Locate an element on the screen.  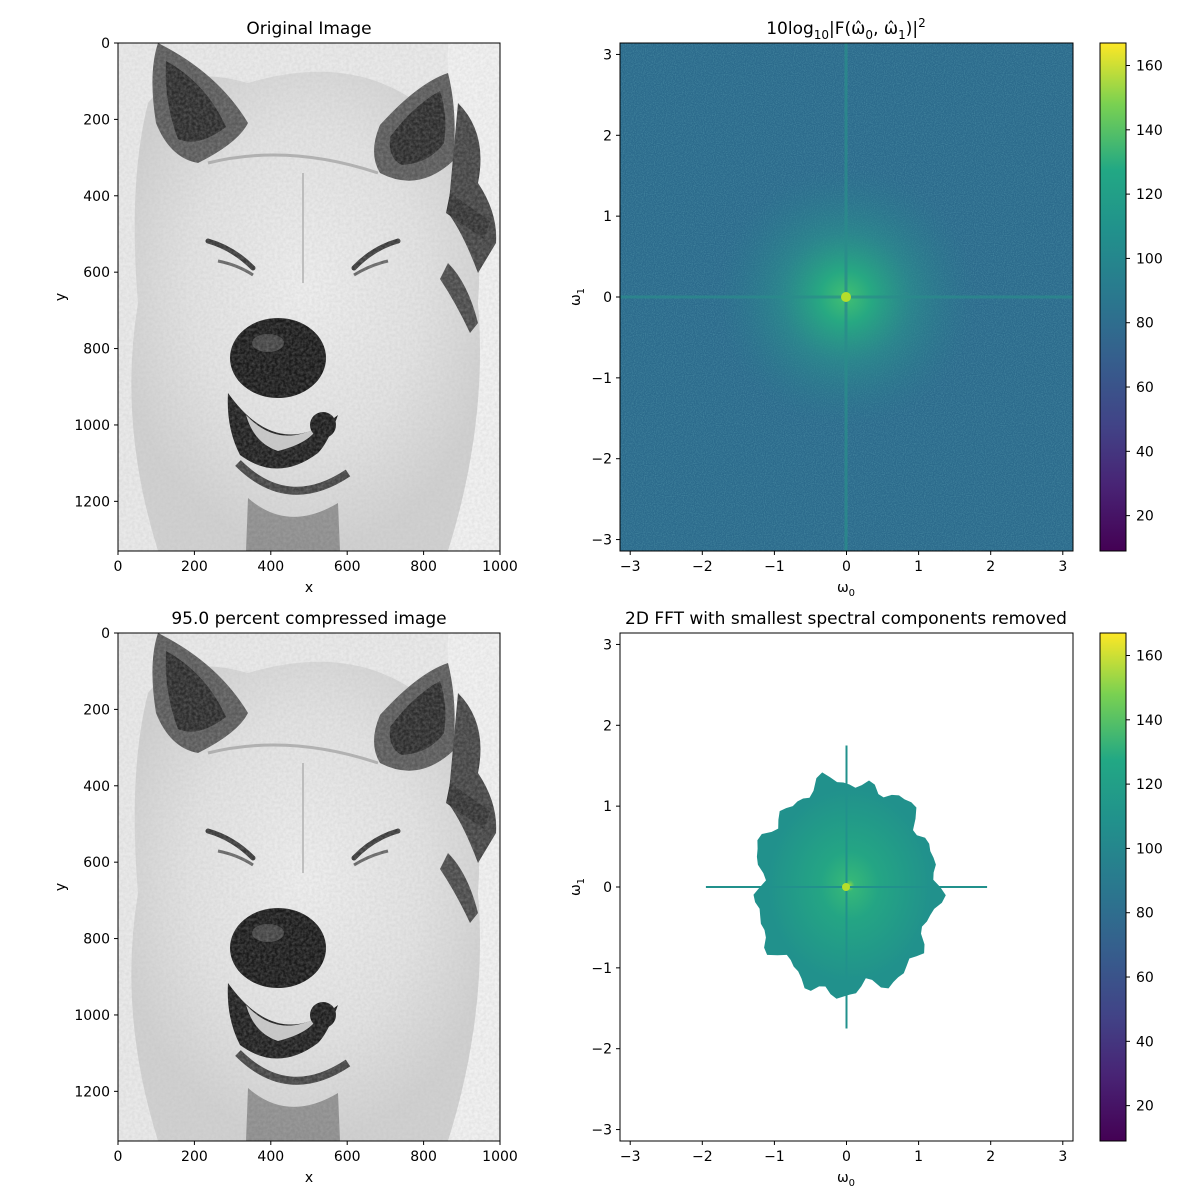
x-tick-label: 600 is located at coordinates (347, 1157).